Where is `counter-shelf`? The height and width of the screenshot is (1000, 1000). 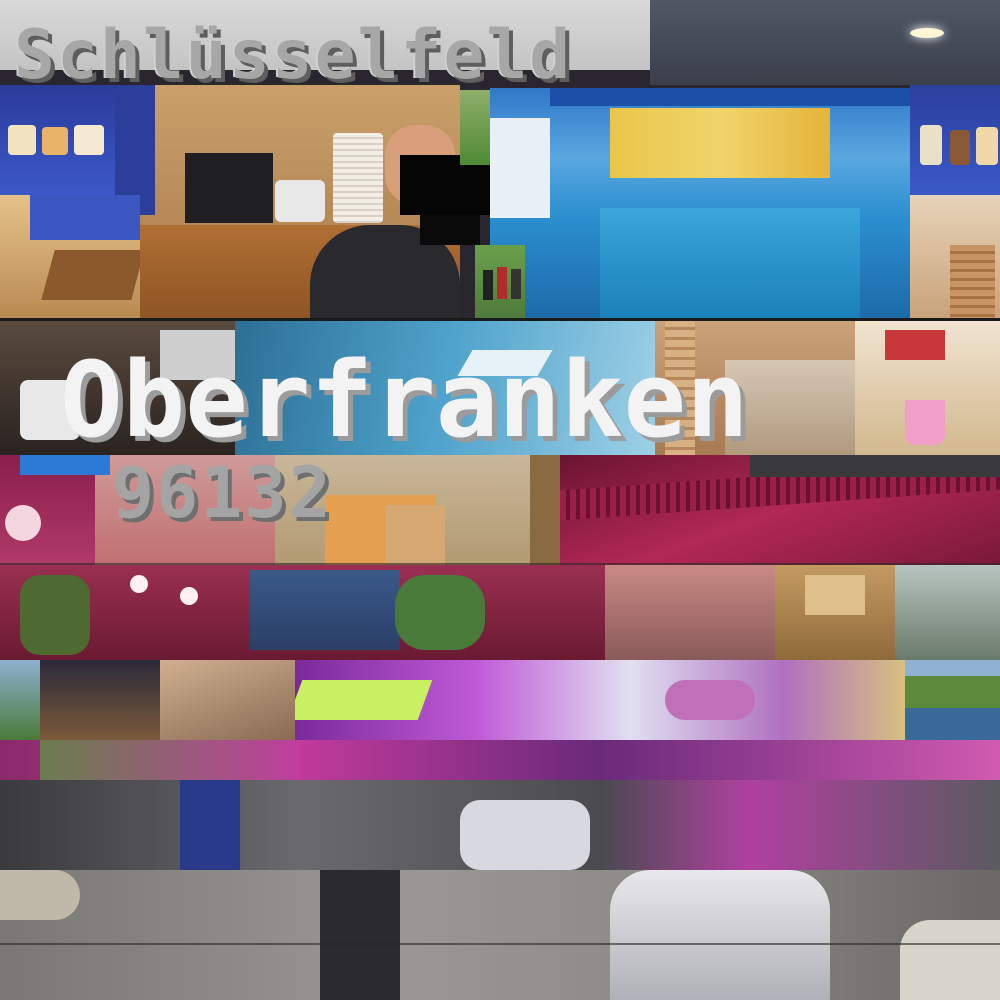
counter-shelf is located at coordinates (927, 387).